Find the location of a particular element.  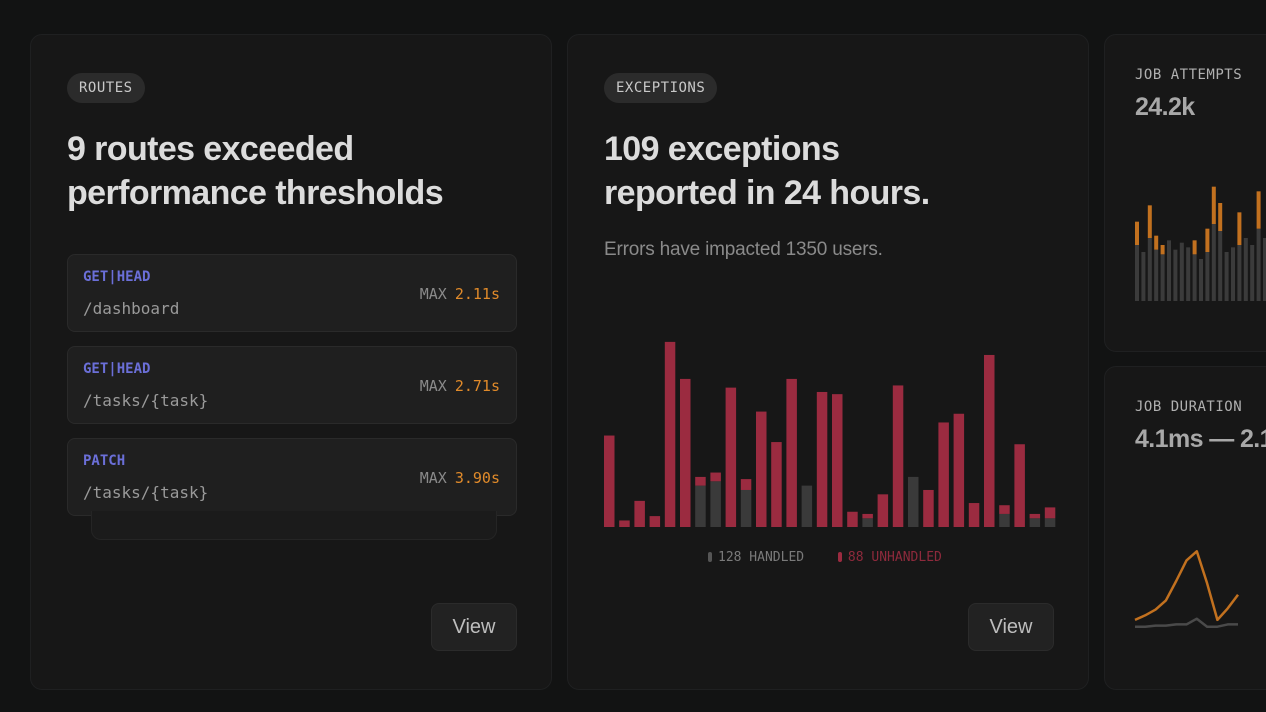

route-item: GET|HEAD /dashboard MAX 2.11s is located at coordinates (292, 293).